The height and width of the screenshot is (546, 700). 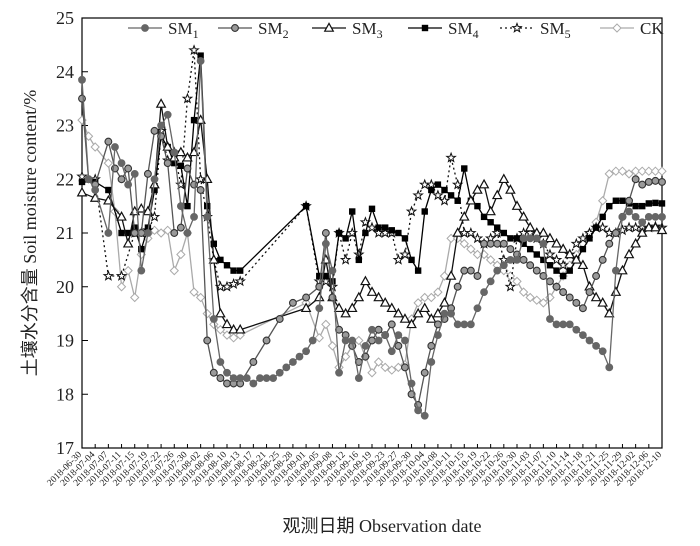 What do you see at coordinates (65, 394) in the screenshot?
I see `y-tick-label: 18` at bounding box center [65, 394].